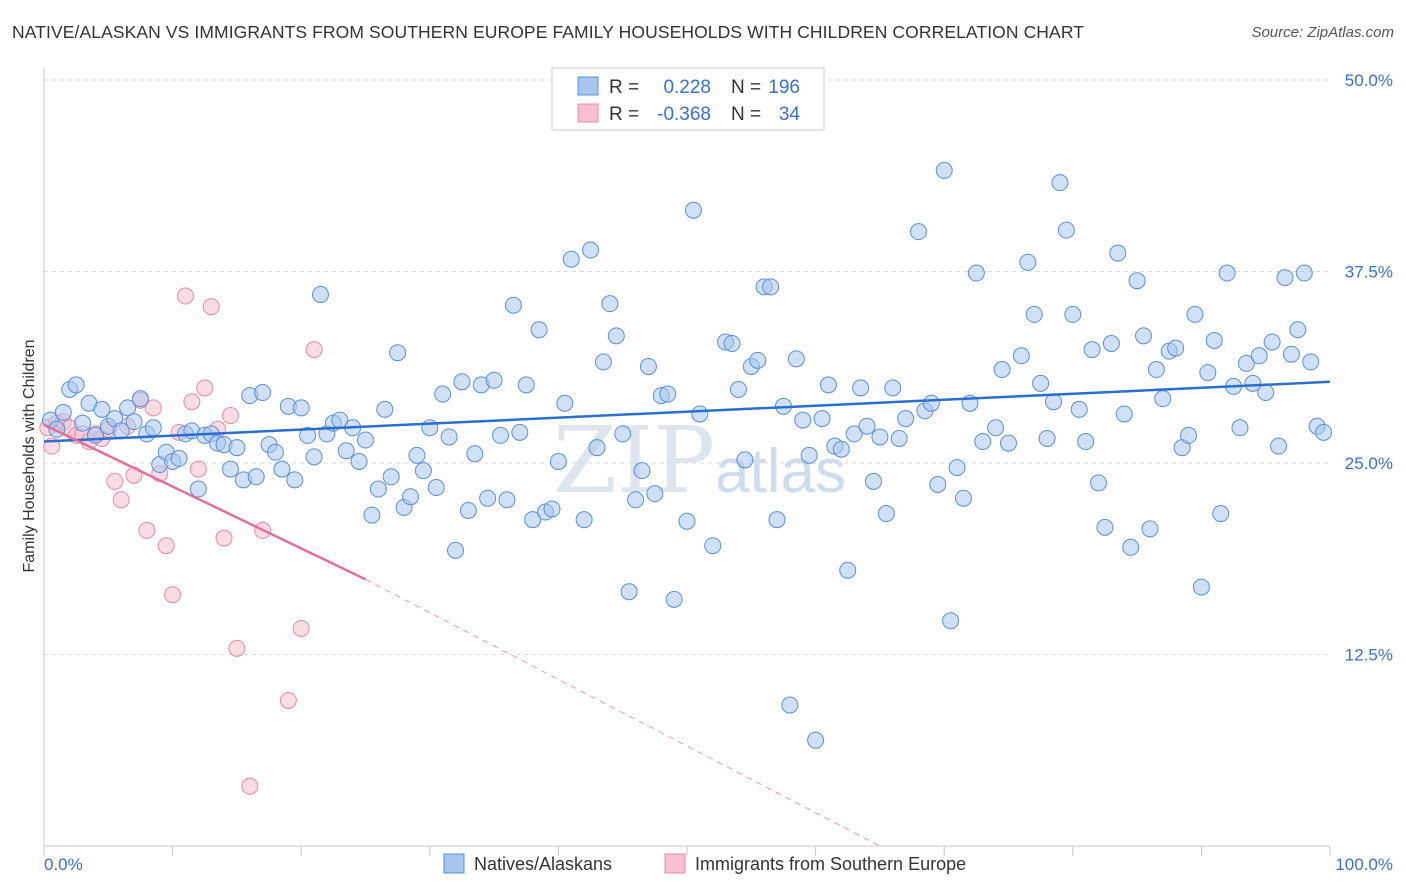 The image size is (1406, 892). What do you see at coordinates (1369, 272) in the screenshot?
I see `y-tick-label: 37.5%` at bounding box center [1369, 272].